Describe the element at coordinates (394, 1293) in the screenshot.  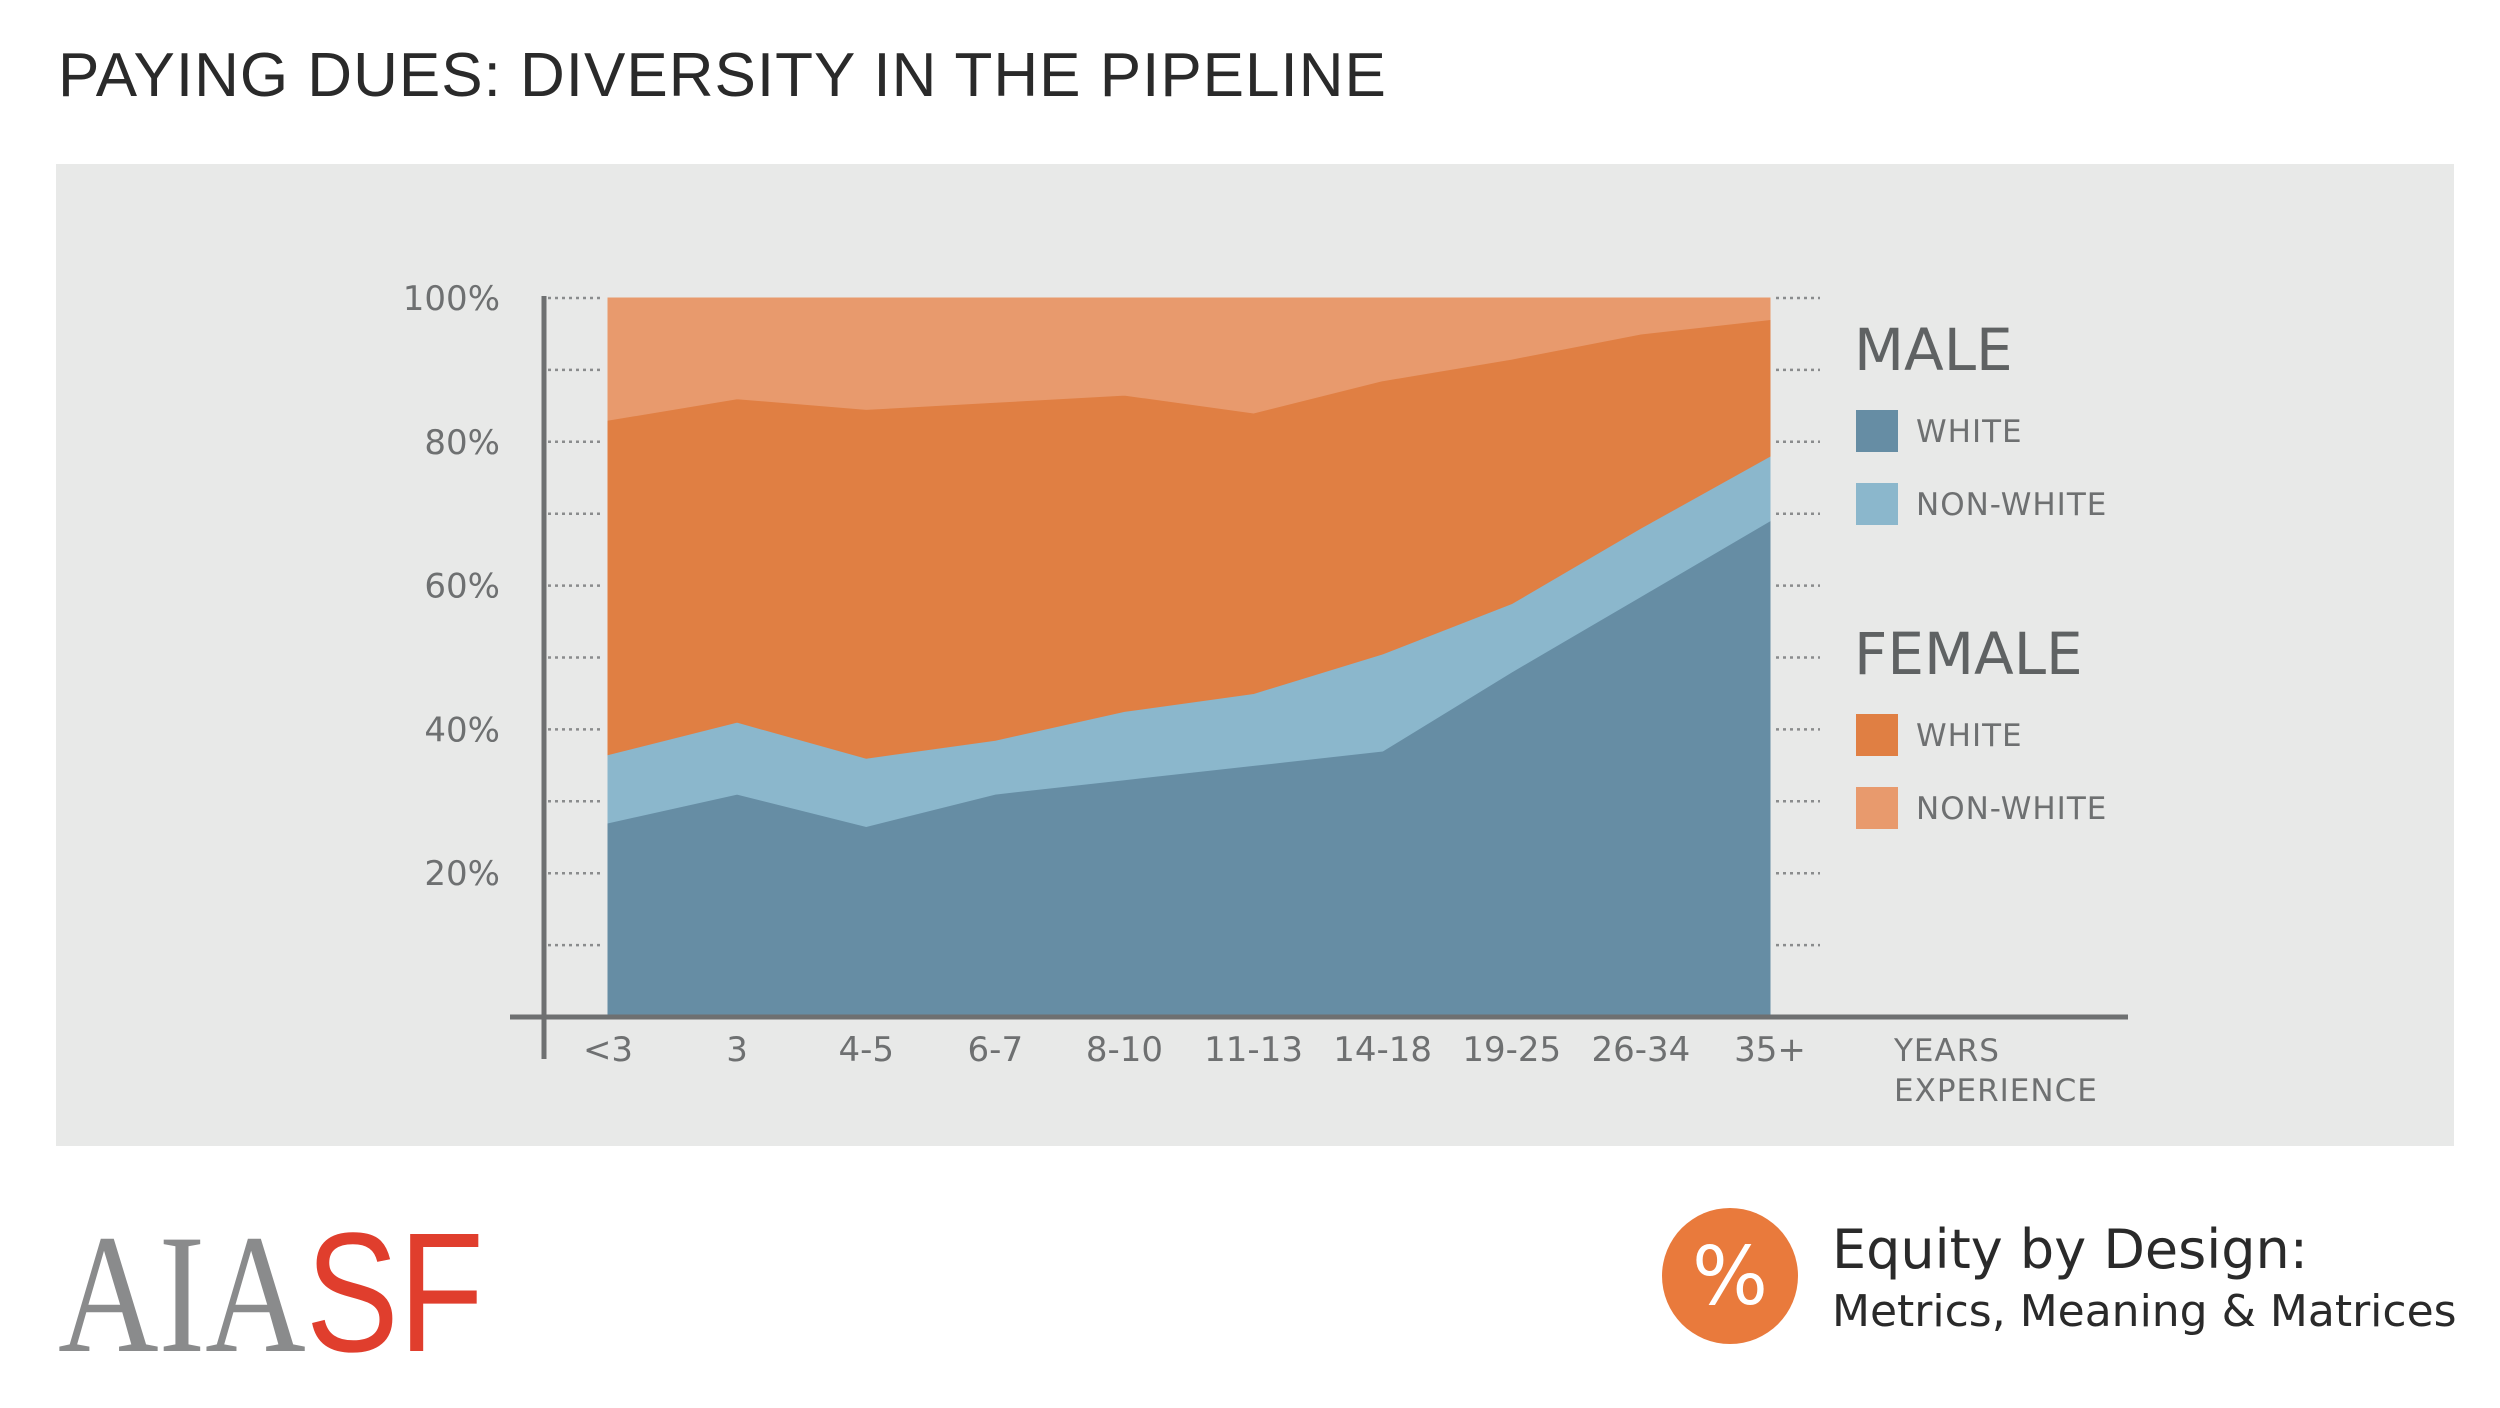
I see `logo-sf-text: SF` at that location.